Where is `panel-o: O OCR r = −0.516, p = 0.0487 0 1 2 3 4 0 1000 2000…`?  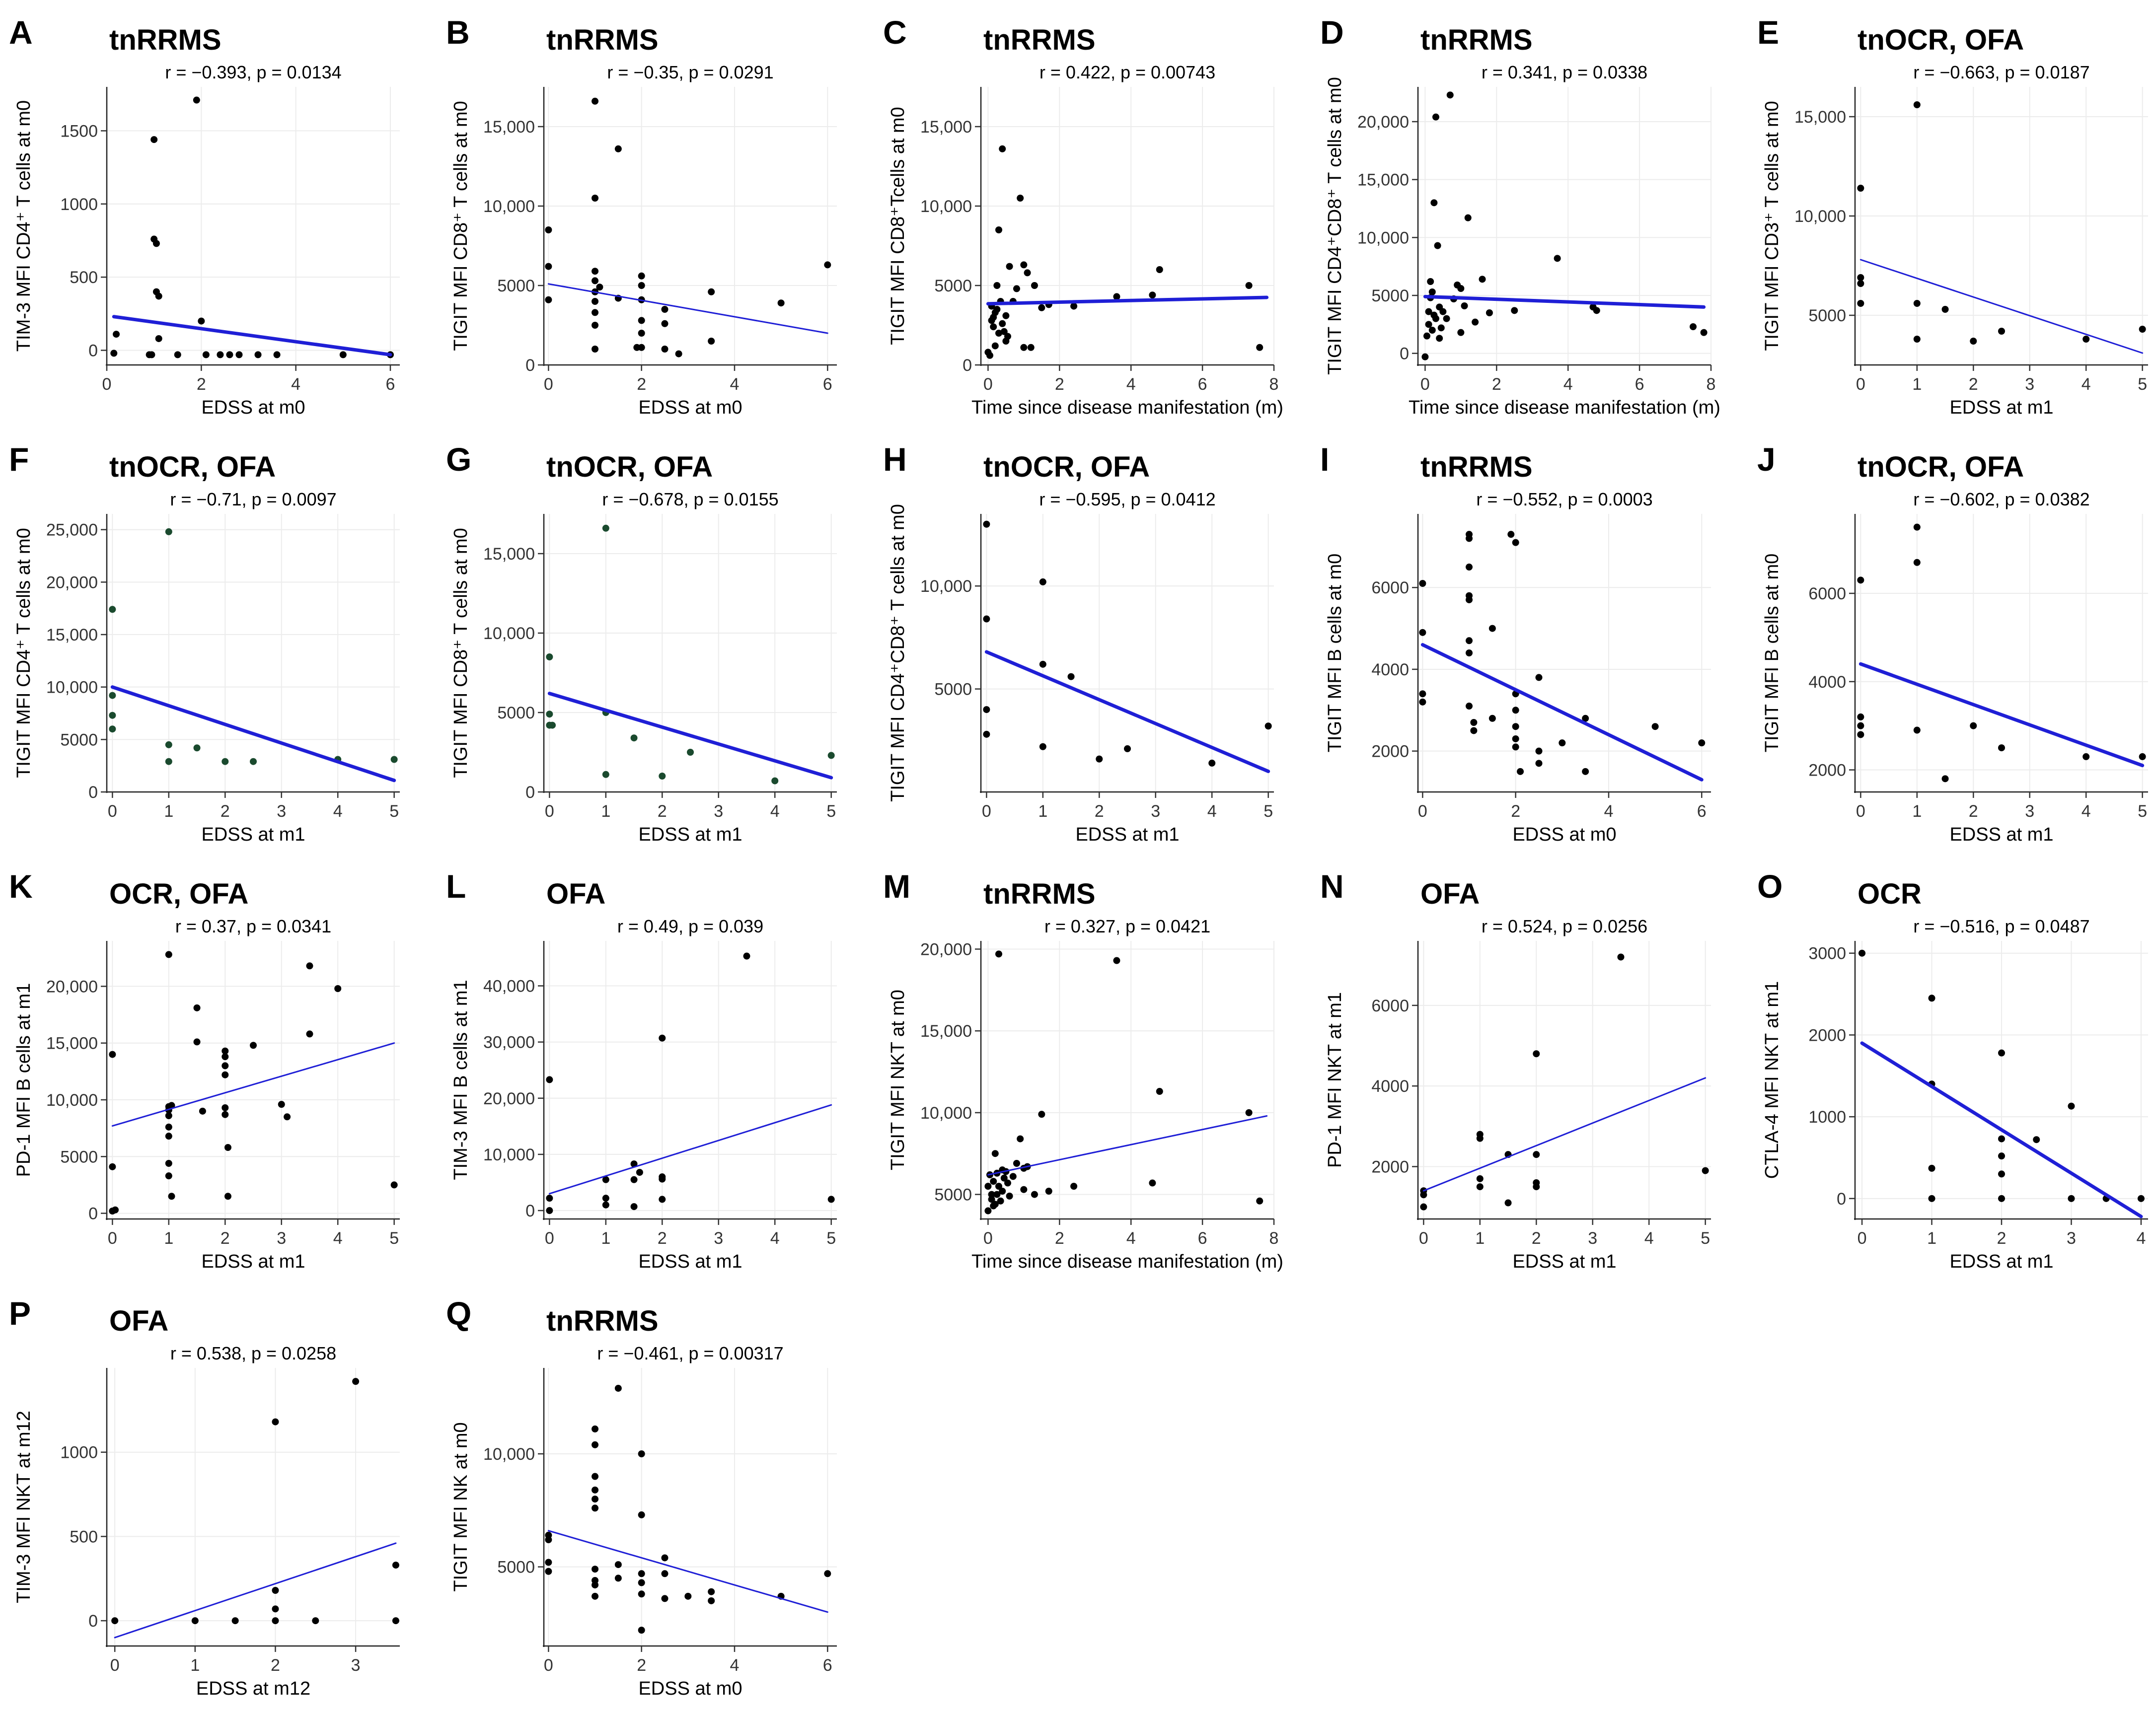
panel-o: O OCR r = −0.516, p = 0.0487 0 1 2 3 4 0 1000 2000… is located at coordinates (1952, 1070).